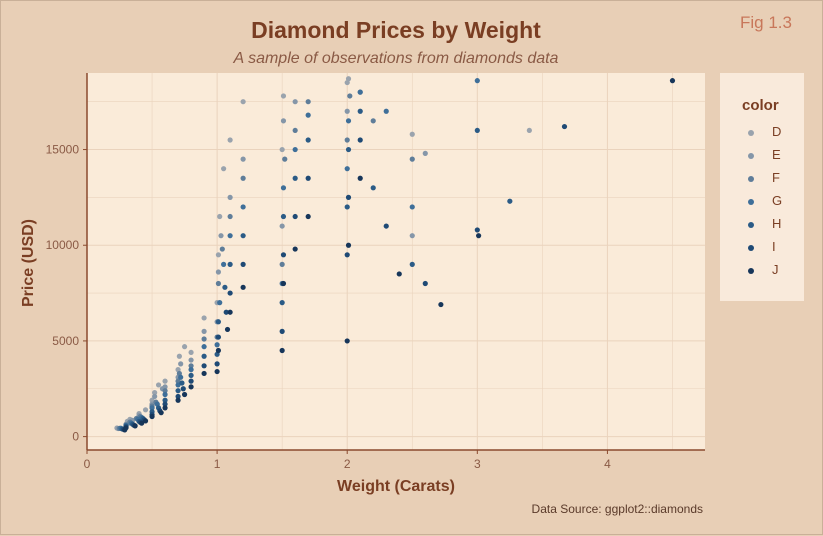  Describe the element at coordinates (777, 200) in the screenshot. I see `legend-label: G` at that location.